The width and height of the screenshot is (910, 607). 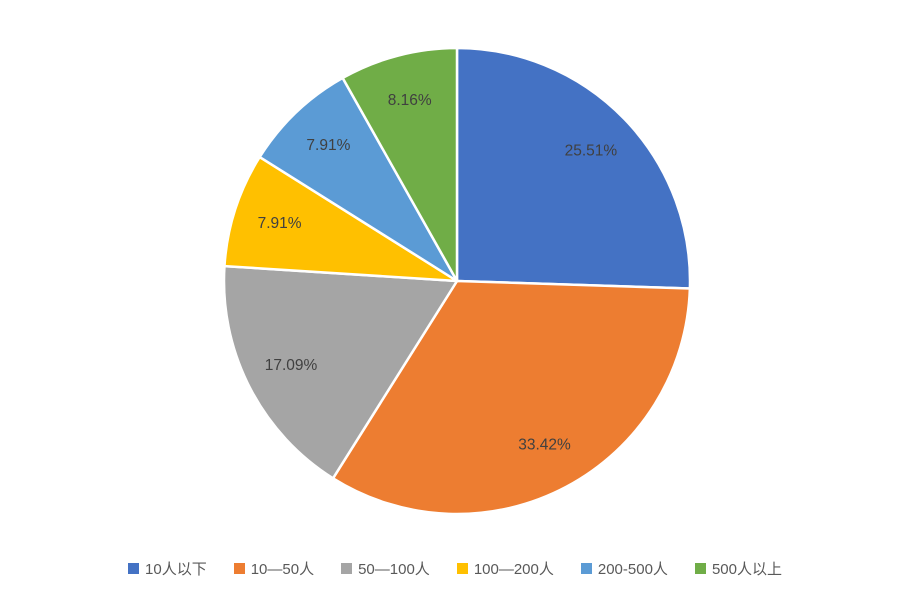 I want to click on slice-label-5: 8.16%, so click(x=410, y=100).